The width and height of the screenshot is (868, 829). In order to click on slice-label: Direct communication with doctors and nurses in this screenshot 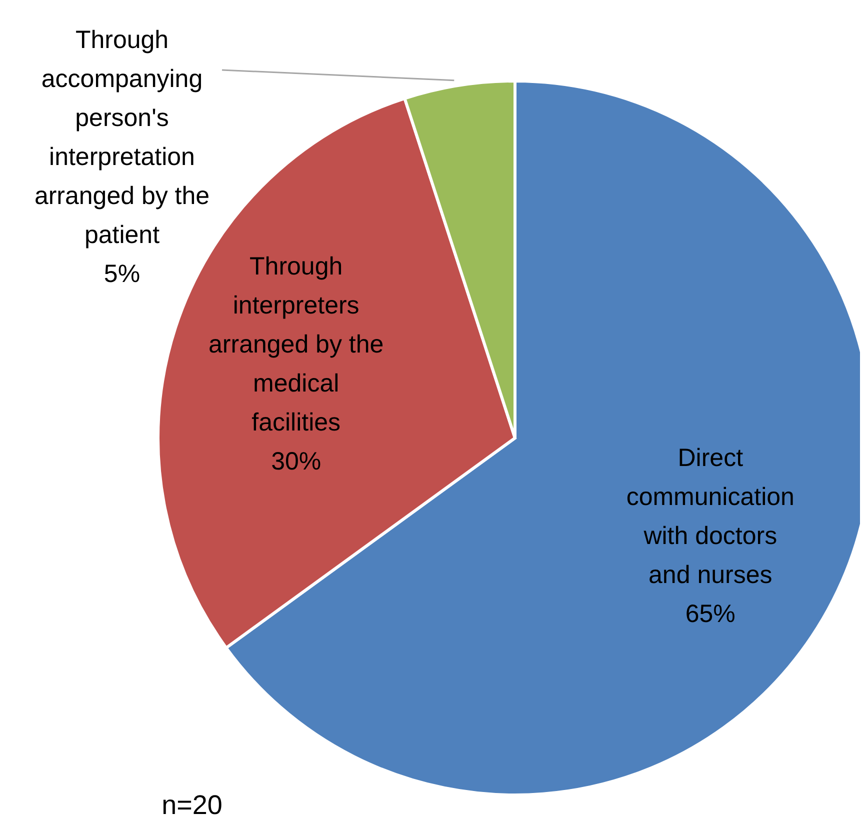, I will do `click(710, 516)`.